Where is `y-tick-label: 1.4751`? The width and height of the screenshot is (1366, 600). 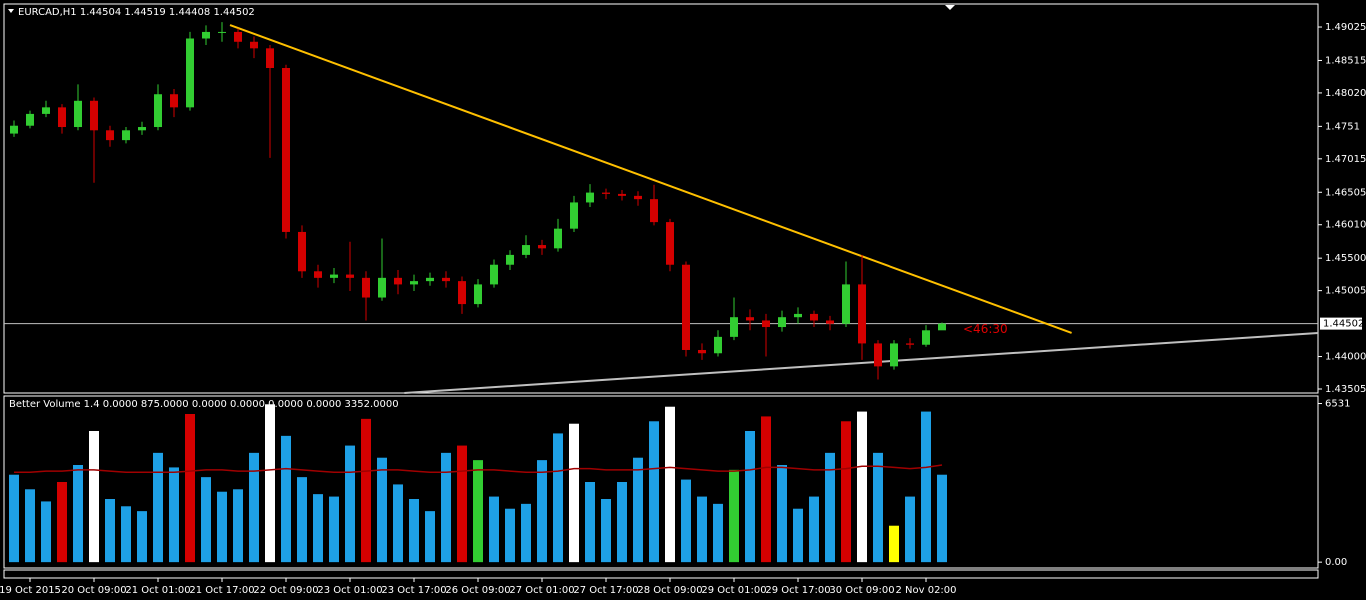 y-tick-label: 1.4751 is located at coordinates (1342, 126).